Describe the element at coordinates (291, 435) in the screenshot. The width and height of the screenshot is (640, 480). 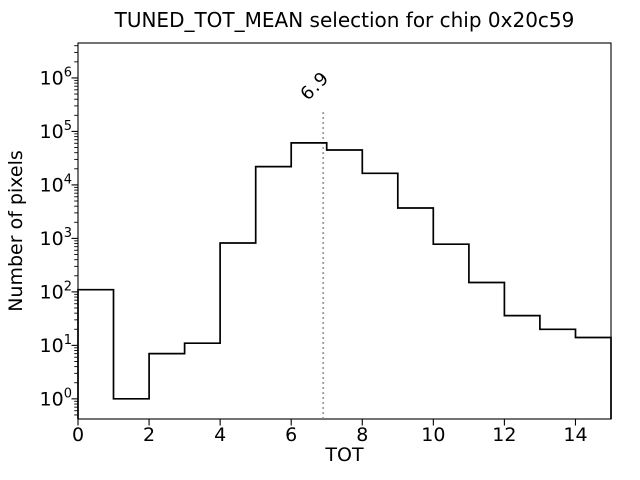
I see `x-tick-label: 6` at that location.